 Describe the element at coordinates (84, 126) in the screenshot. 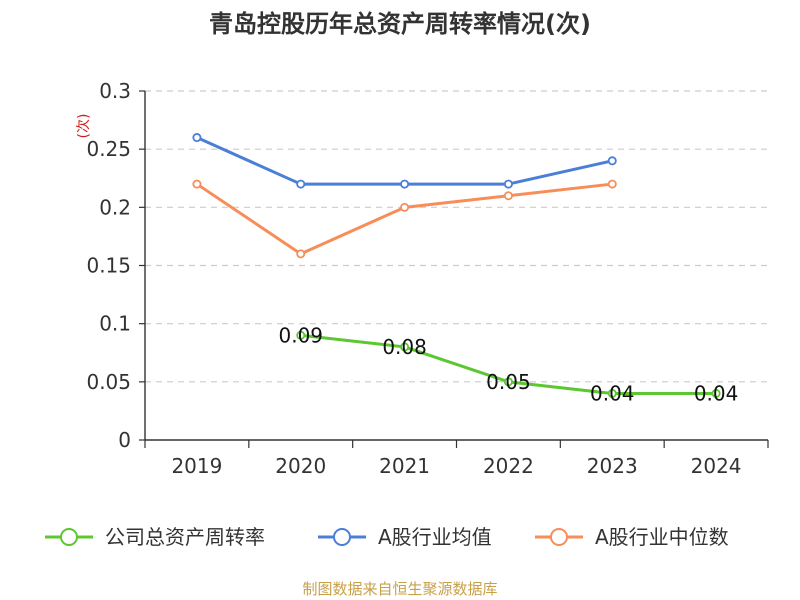

I see `y-axis-unit-label: (次)` at that location.